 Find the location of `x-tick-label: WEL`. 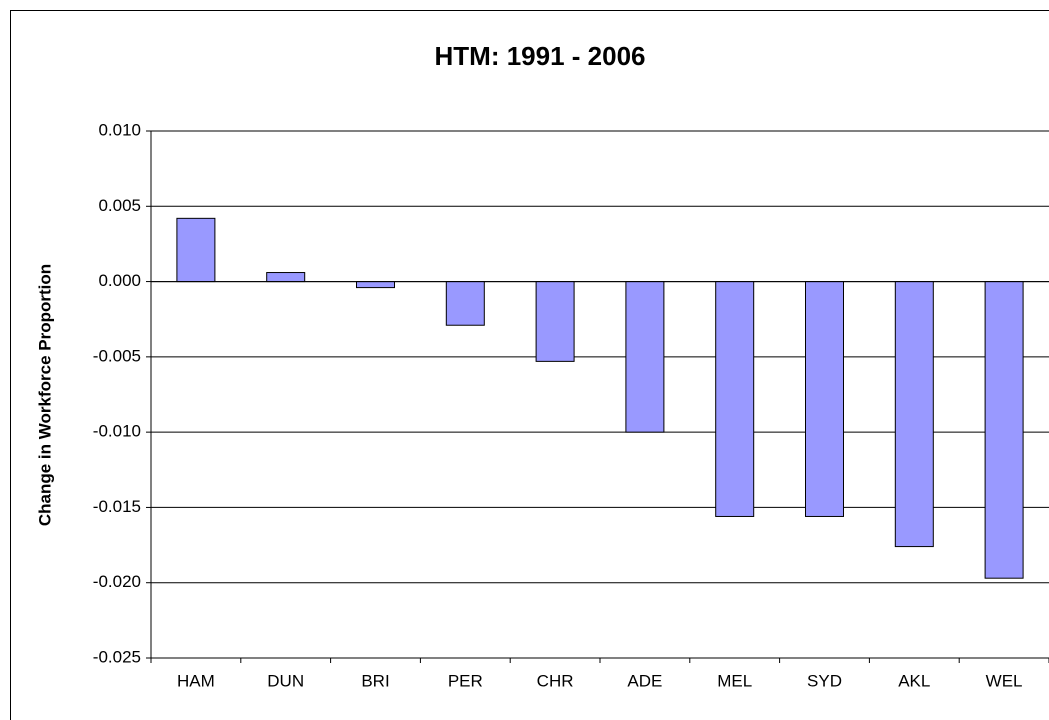

x-tick-label: WEL is located at coordinates (1004, 680).